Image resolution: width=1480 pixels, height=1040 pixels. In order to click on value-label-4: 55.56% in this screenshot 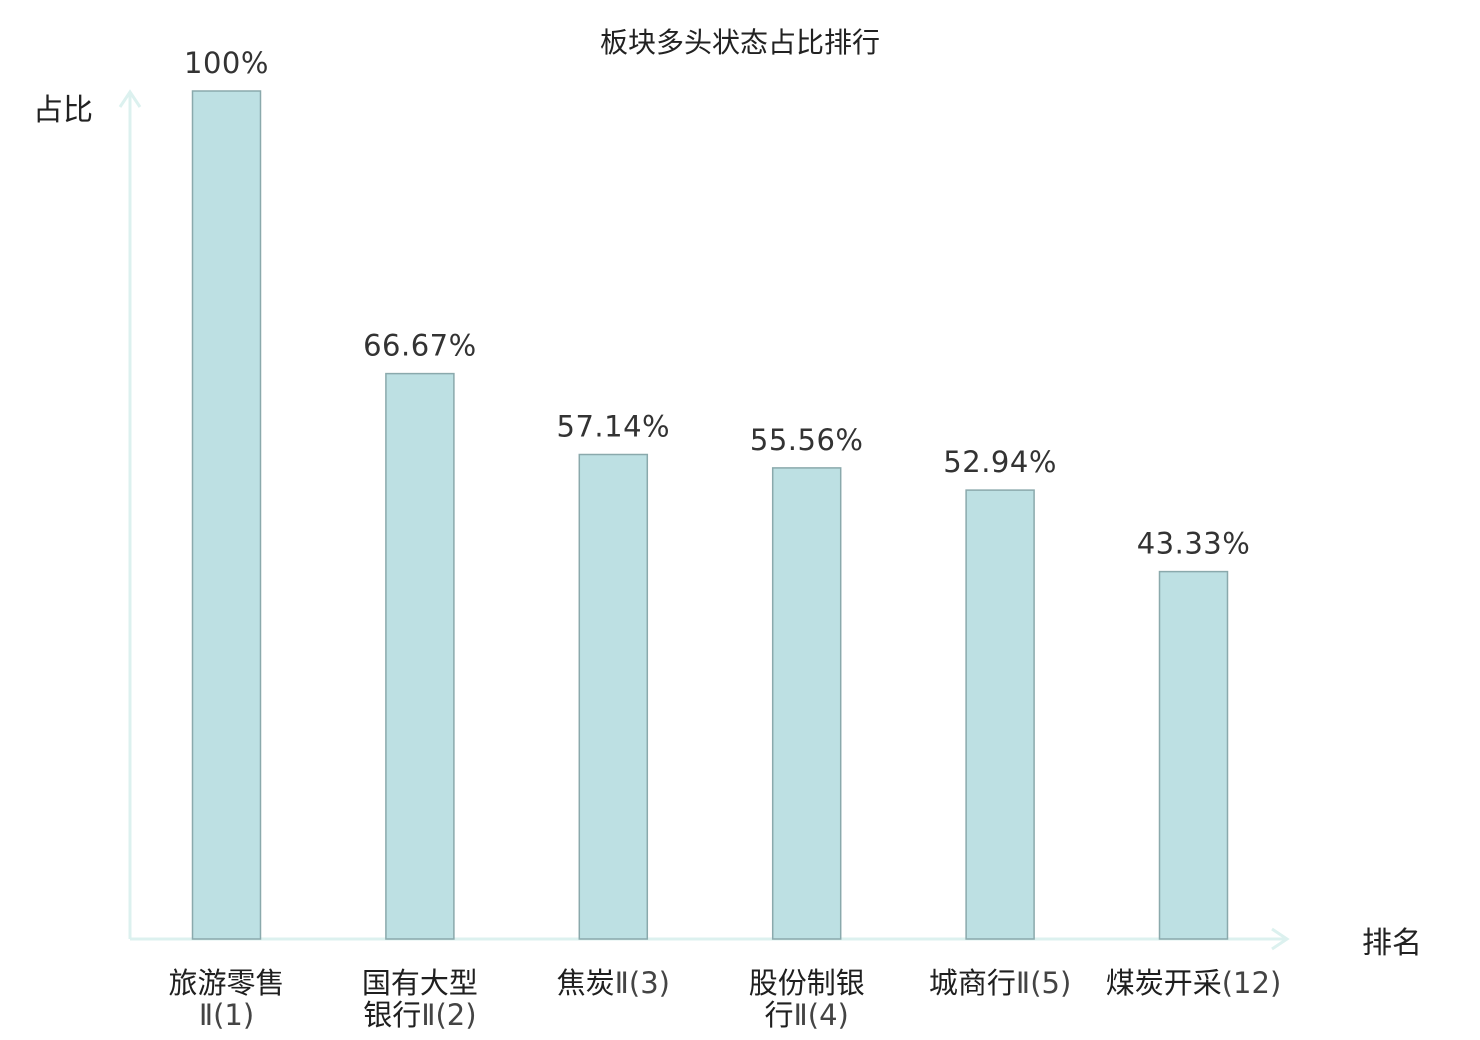, I will do `click(807, 440)`.